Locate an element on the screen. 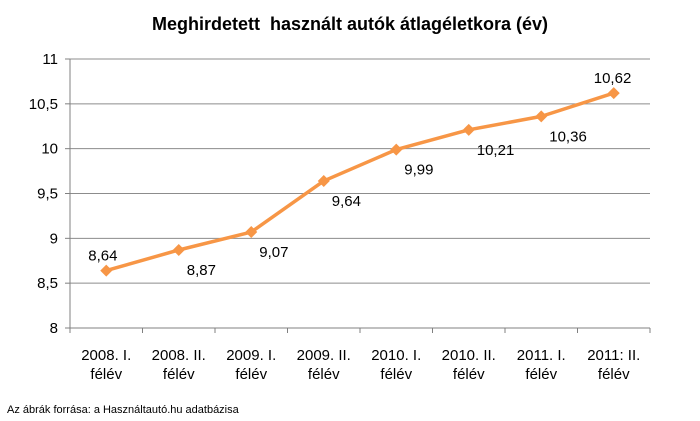 The height and width of the screenshot is (421, 700). data-label: 8,64 is located at coordinates (102, 256).